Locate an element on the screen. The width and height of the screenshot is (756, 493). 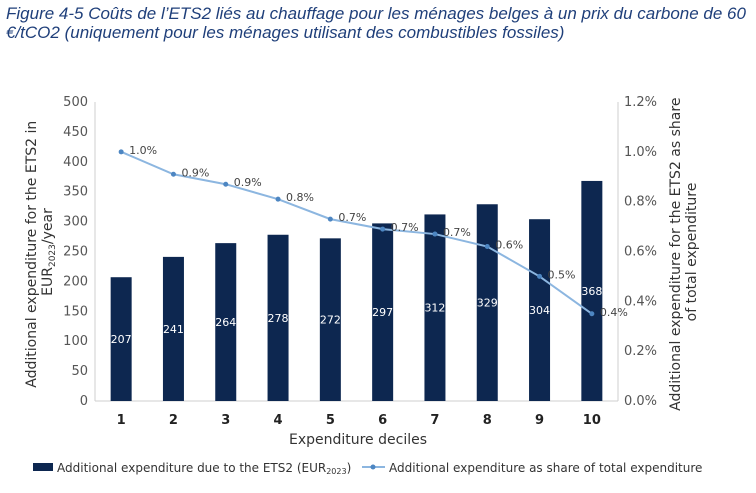
x-tick-label: 4 is located at coordinates (278, 420).